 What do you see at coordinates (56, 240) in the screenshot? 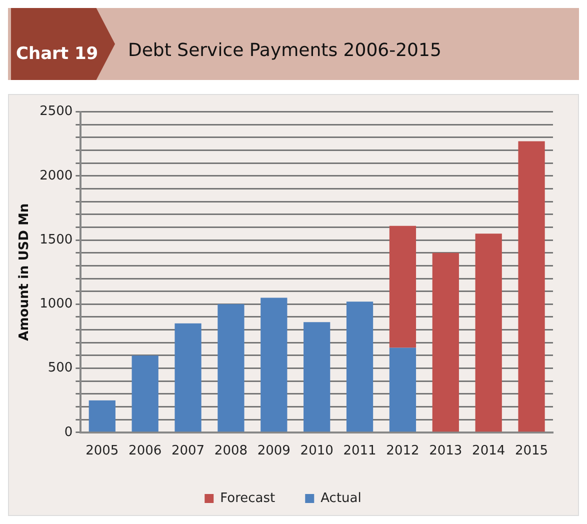
I see `y-tick-label: 1500` at bounding box center [56, 240].